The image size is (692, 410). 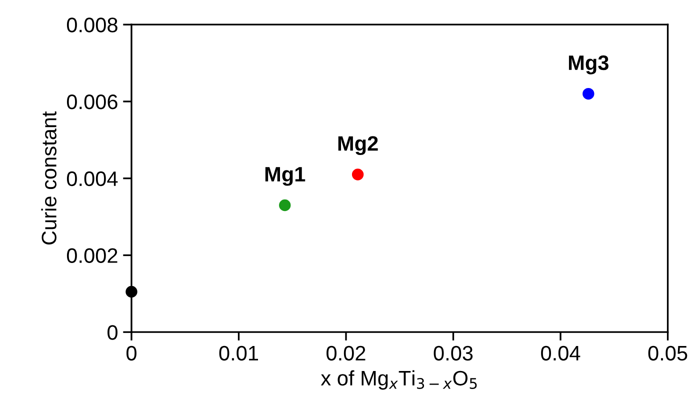 I want to click on y-tick-label: 0.008, so click(x=92, y=25).